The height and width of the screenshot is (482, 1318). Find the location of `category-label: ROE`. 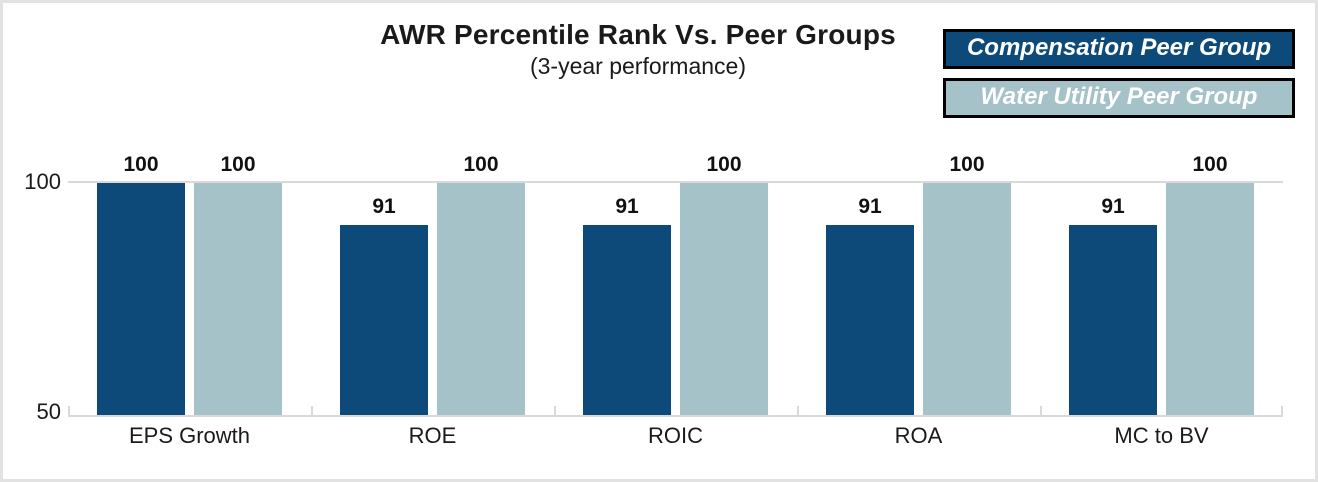

category-label: ROE is located at coordinates (432, 435).